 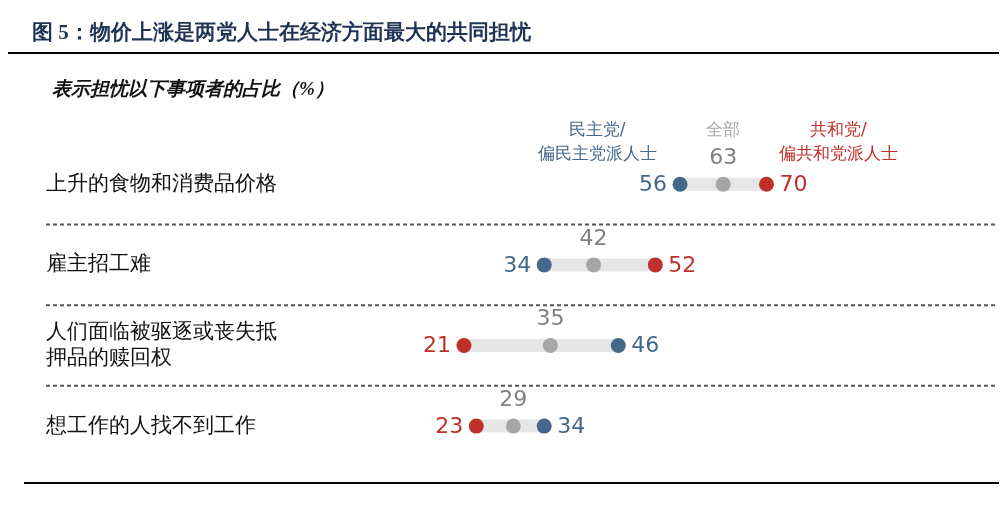 I want to click on text: 表示担忧以下事项者的占比（%）, so click(x=193, y=88).